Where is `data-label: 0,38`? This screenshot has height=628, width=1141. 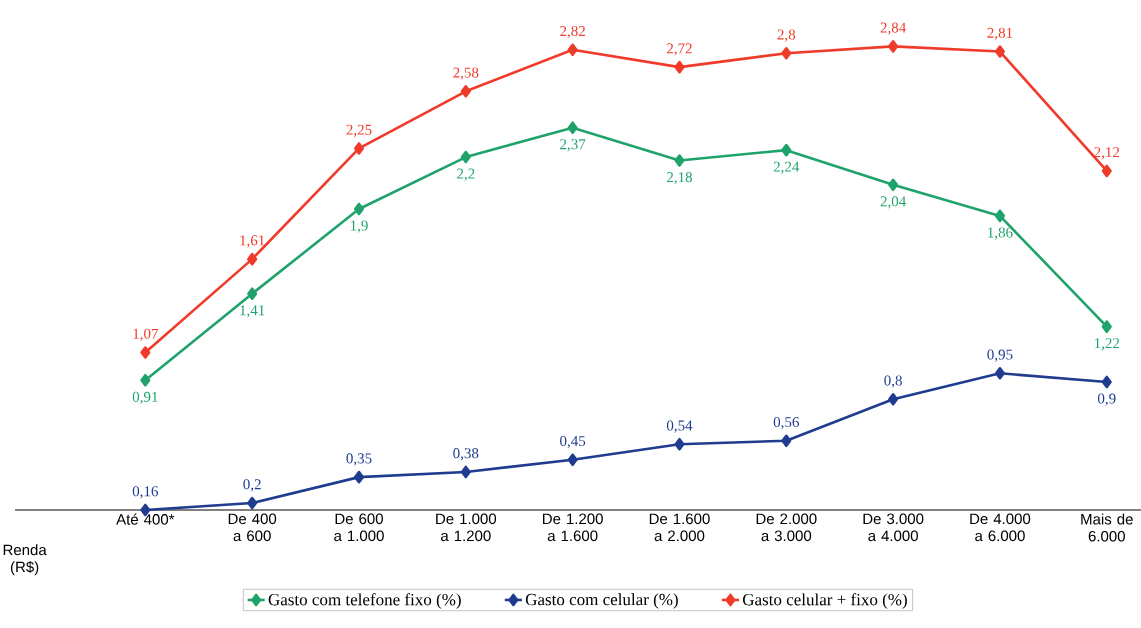 data-label: 0,38 is located at coordinates (466, 454).